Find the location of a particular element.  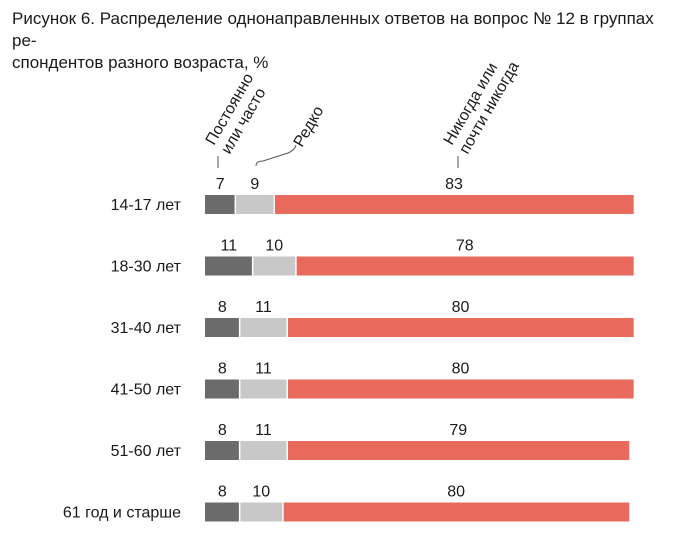

value-label-row-1-series-1: 7 is located at coordinates (220, 184).